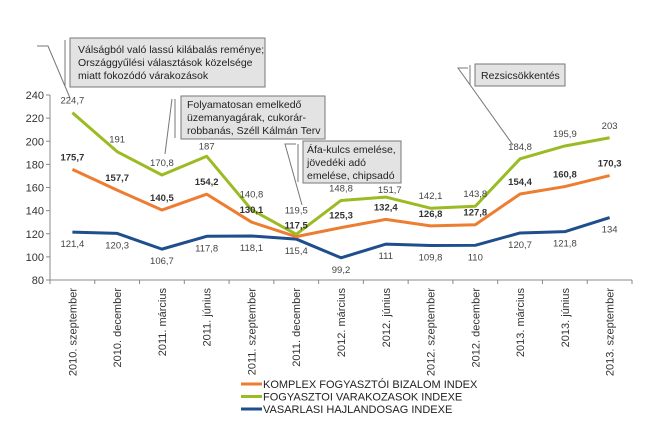 The width and height of the screenshot is (670, 443). I want to click on data-label: 126,8, so click(431, 214).